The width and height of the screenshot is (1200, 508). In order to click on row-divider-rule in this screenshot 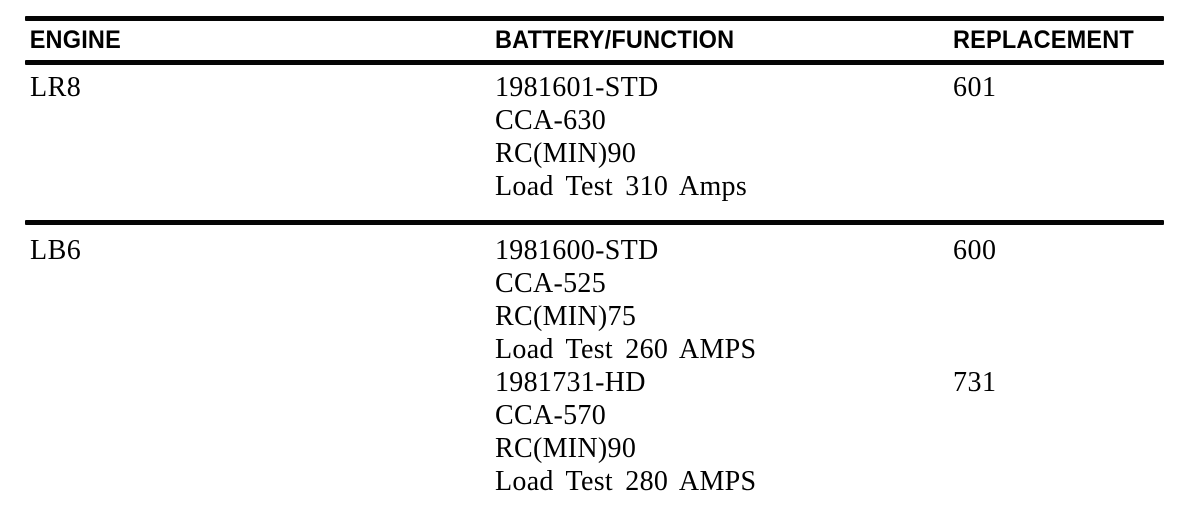, I will do `click(594, 222)`.